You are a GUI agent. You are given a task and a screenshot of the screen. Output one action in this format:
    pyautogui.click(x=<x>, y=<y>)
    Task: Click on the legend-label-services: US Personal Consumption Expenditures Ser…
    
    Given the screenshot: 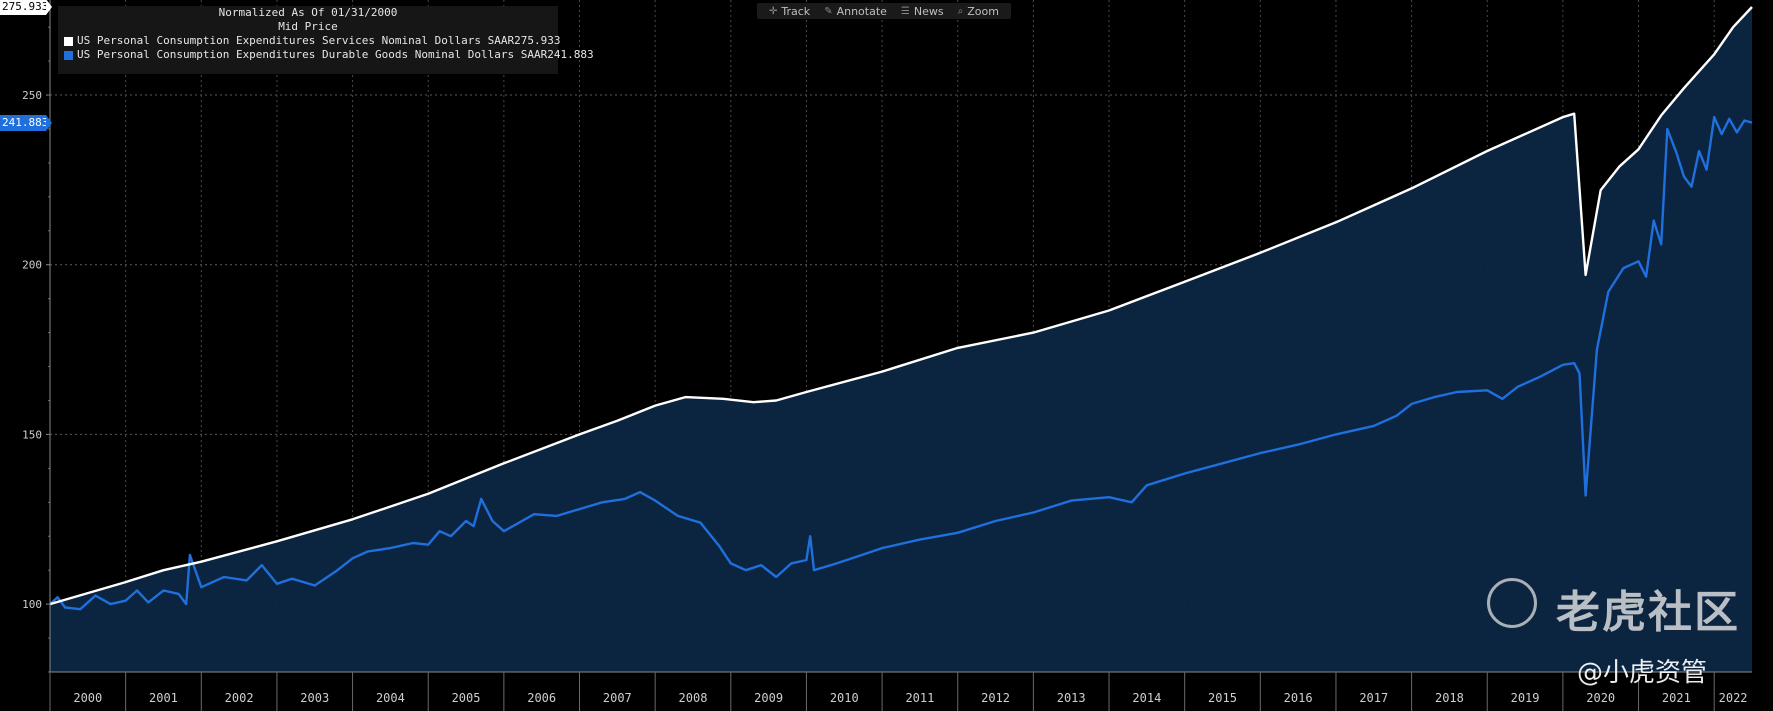 What is the action you would take?
    pyautogui.click(x=296, y=40)
    